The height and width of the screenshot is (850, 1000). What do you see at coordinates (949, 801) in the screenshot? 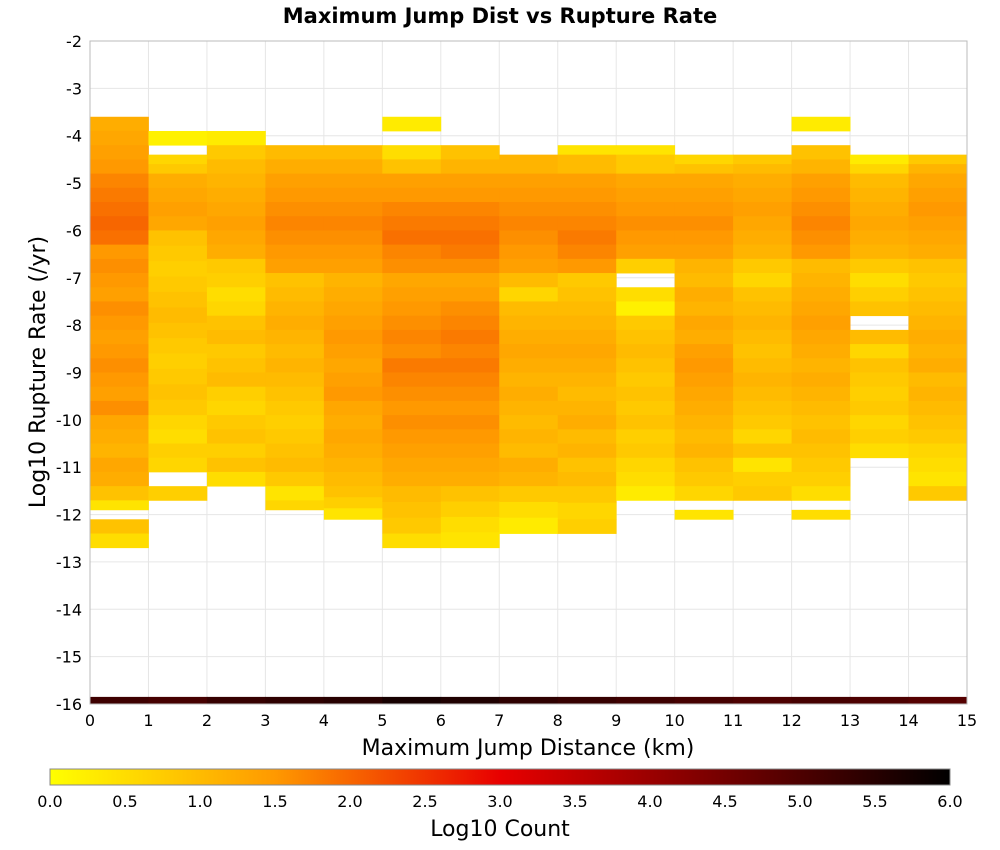
I see `colorbar-tick-label: 6.0` at bounding box center [949, 801].